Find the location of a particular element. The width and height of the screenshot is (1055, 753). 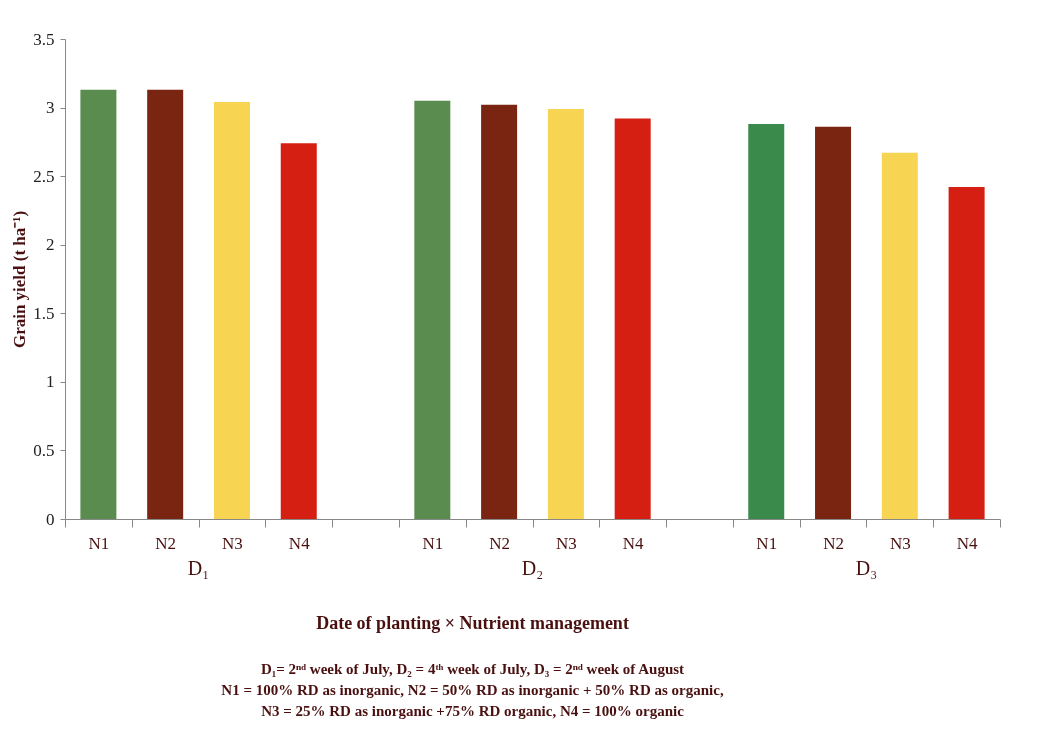

y-tick-label: 0 is located at coordinates (50, 519).